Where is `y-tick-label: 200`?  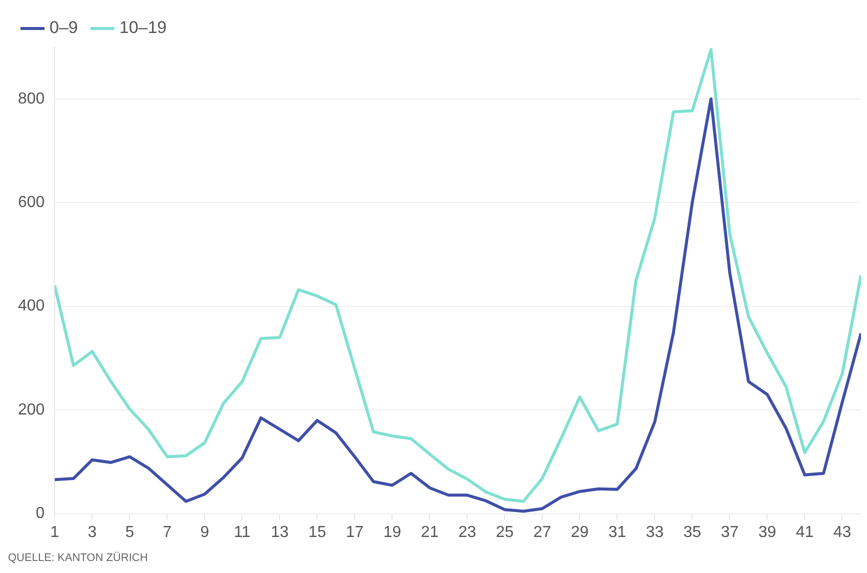
y-tick-label: 200 is located at coordinates (31, 409).